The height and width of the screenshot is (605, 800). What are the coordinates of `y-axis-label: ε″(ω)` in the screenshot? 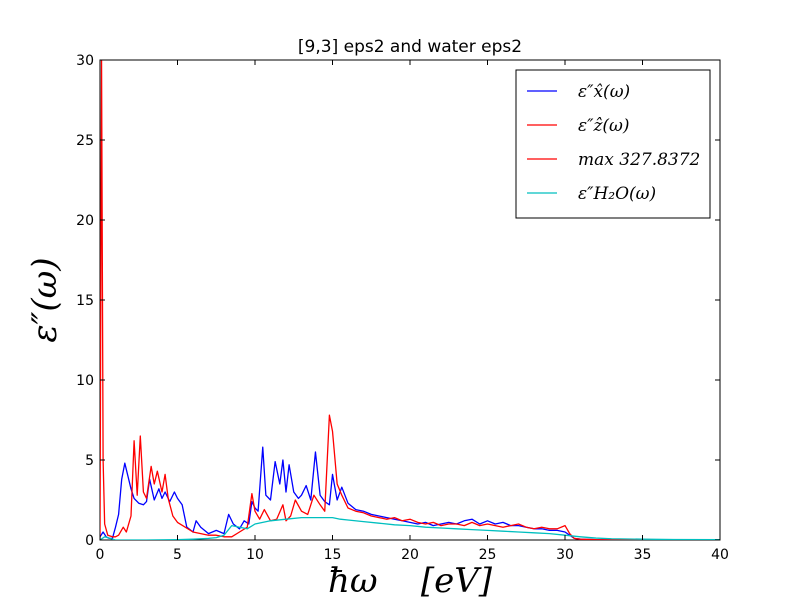 It's located at (45, 299).